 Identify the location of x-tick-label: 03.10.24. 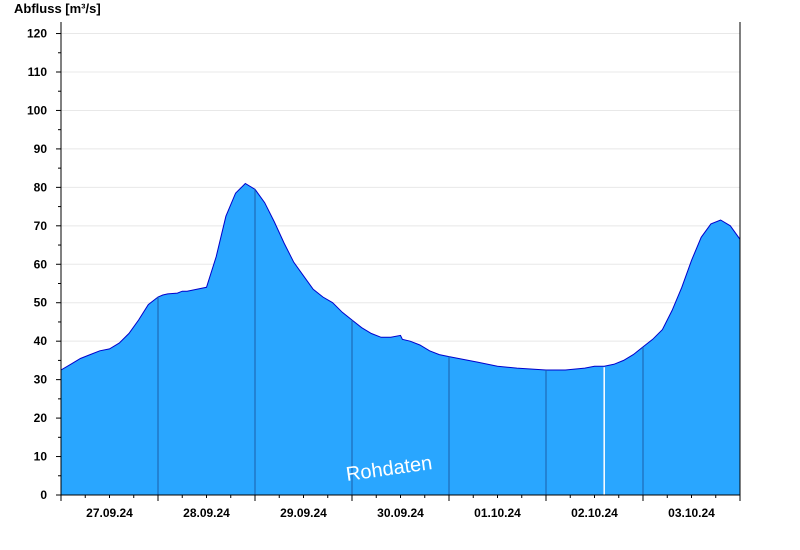
(691, 513).